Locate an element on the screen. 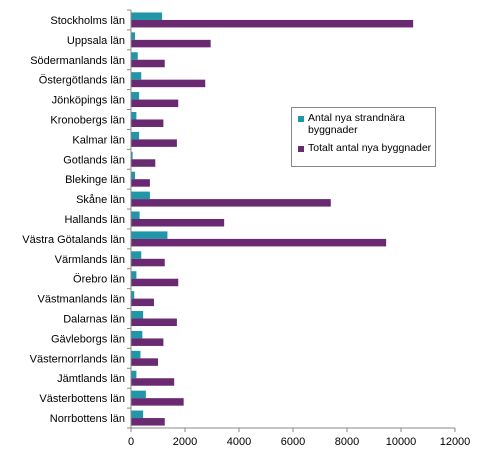 This screenshot has width=480, height=468. x-tick-label: 12000 is located at coordinates (455, 442).